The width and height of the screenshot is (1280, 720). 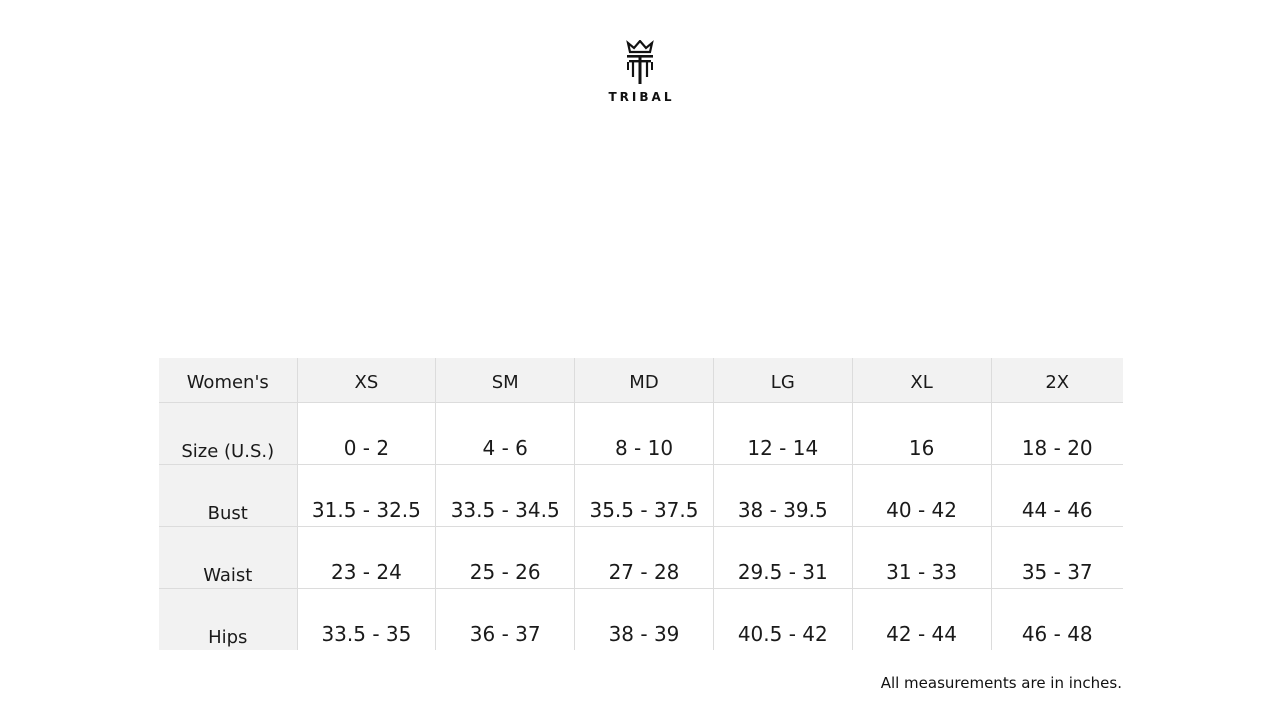 I want to click on row-label: Bust, so click(x=228, y=495).